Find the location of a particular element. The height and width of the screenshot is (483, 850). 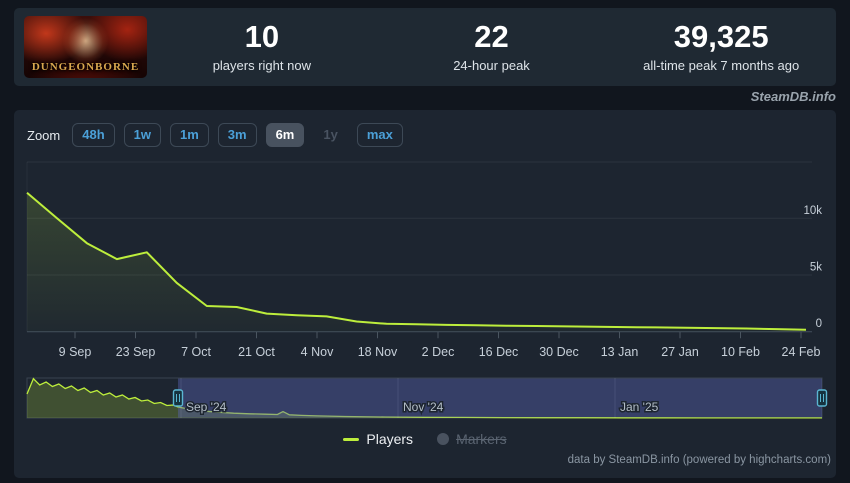

steamdb-watermark: SteamDB.info is located at coordinates (793, 96).